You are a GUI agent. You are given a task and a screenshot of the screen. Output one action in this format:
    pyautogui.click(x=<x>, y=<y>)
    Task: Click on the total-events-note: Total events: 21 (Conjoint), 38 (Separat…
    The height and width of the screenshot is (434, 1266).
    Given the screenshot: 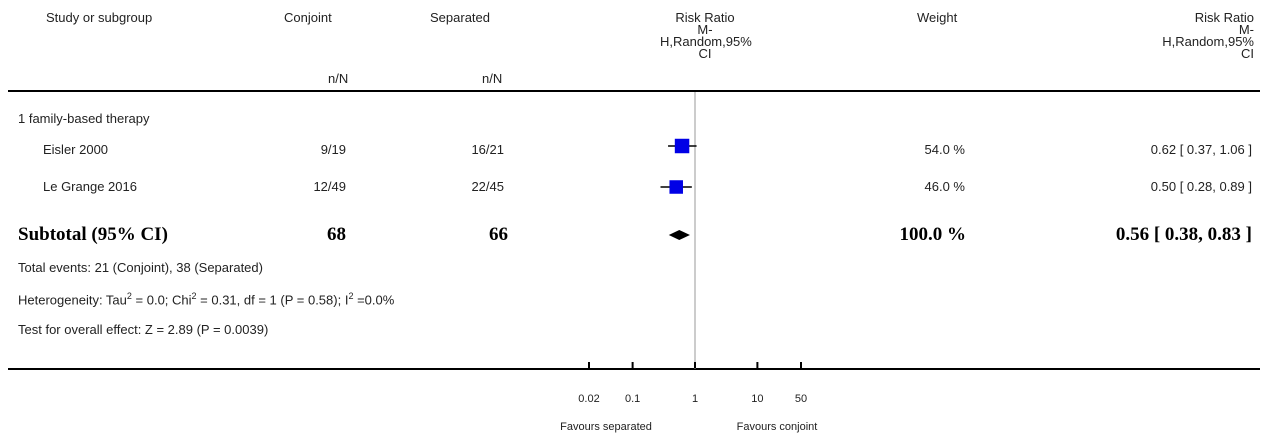 What is the action you would take?
    pyautogui.click(x=140, y=267)
    